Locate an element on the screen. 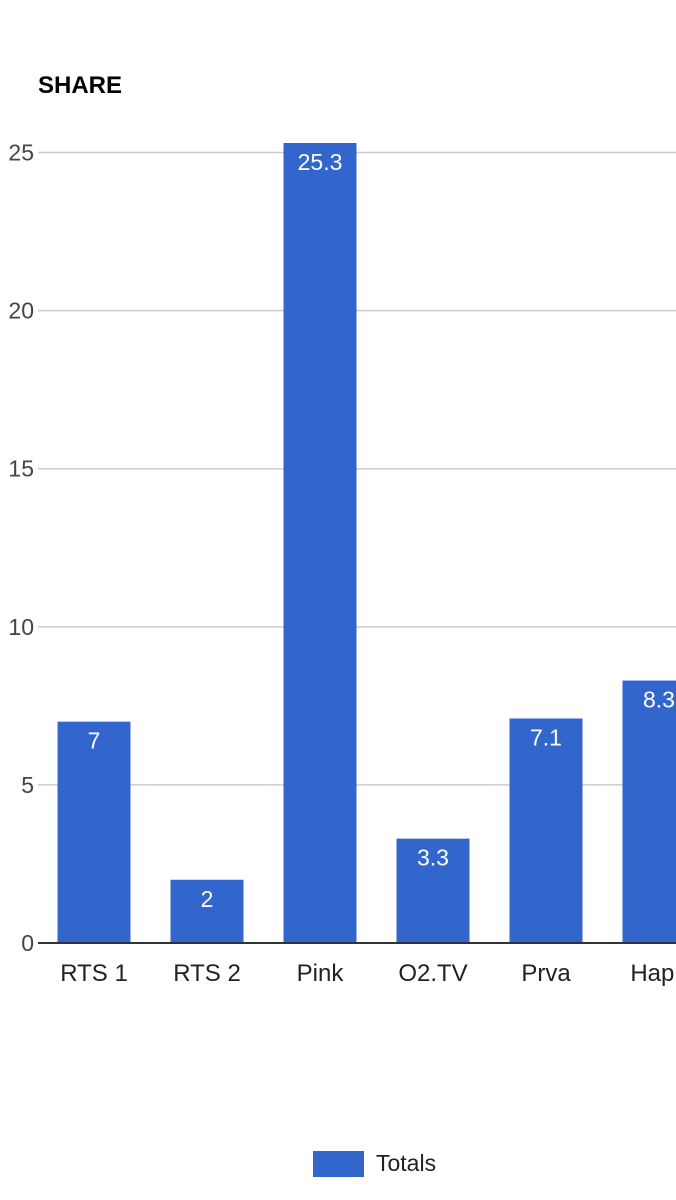  bar-data-label: 3.3 is located at coordinates (433, 858).